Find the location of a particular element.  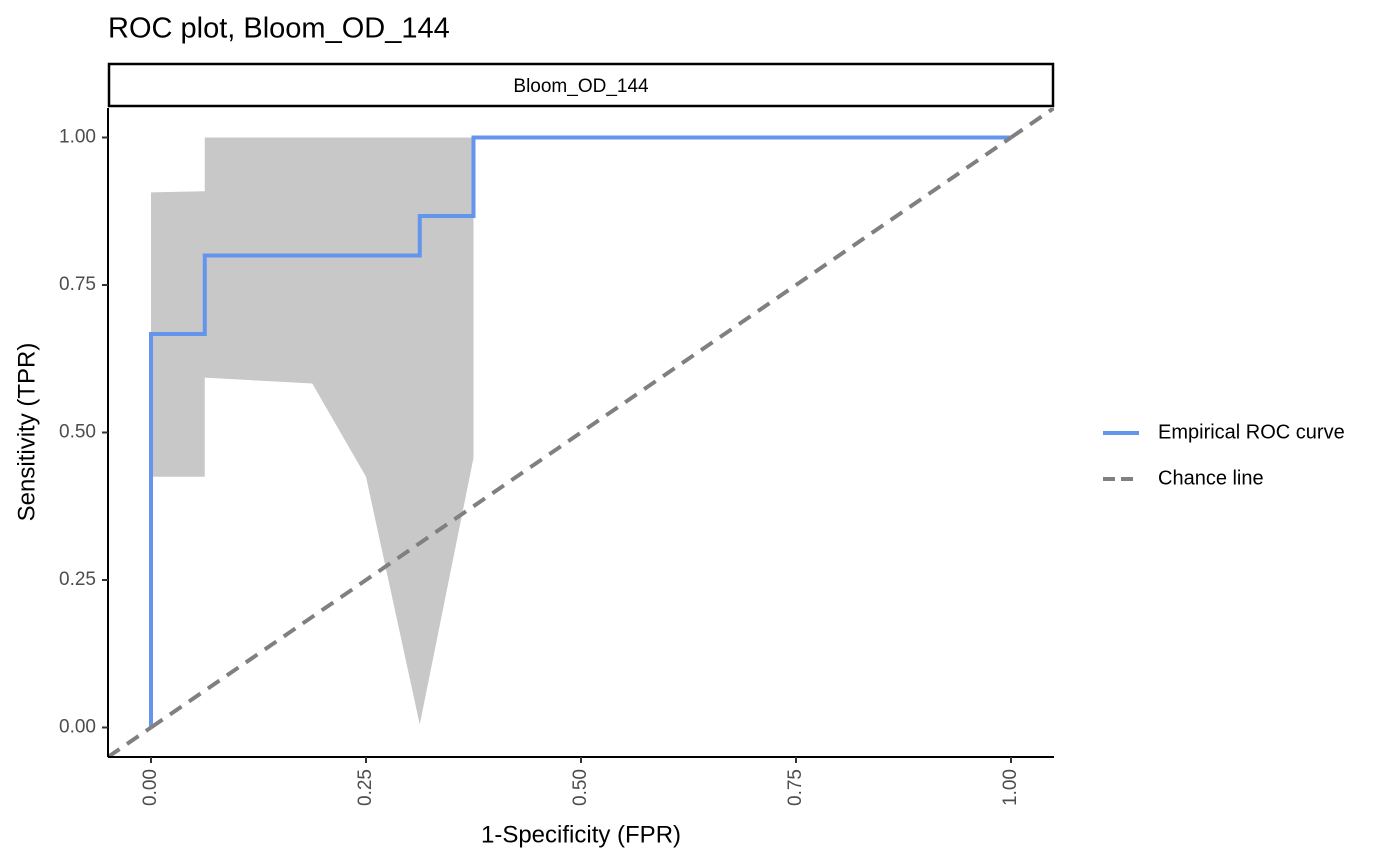

x-tick-label: 0.75 is located at coordinates (795, 787).